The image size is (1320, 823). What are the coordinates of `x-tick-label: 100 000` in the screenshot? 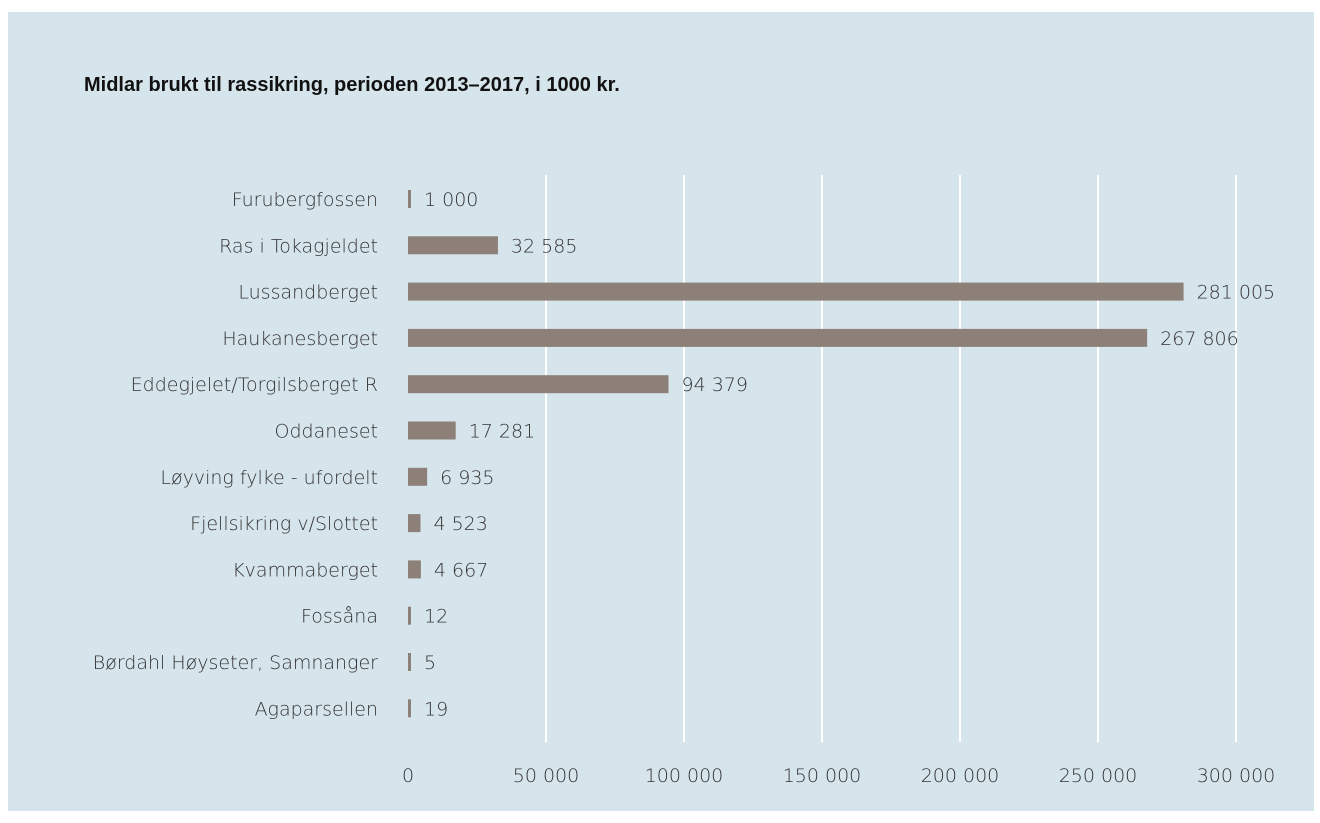 It's located at (684, 776).